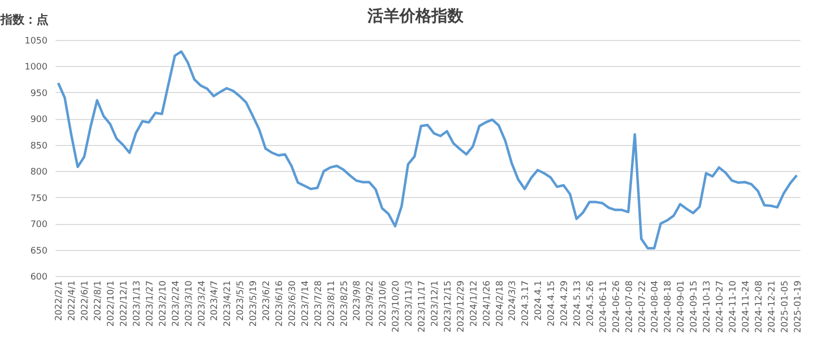 The image size is (831, 343). I want to click on x-tick-label: 2024-11-10, so click(733, 306).